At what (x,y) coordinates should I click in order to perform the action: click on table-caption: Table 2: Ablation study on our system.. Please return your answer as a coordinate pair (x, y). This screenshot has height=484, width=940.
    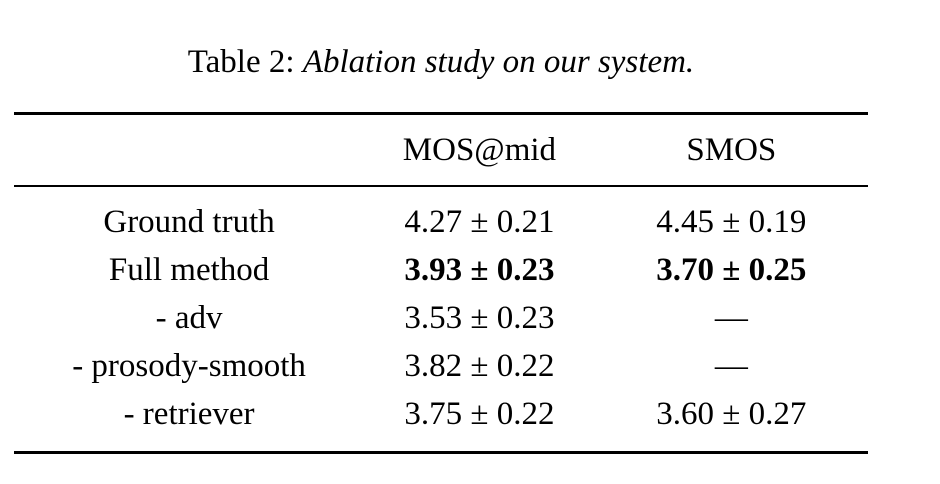
    Looking at the image, I should click on (441, 62).